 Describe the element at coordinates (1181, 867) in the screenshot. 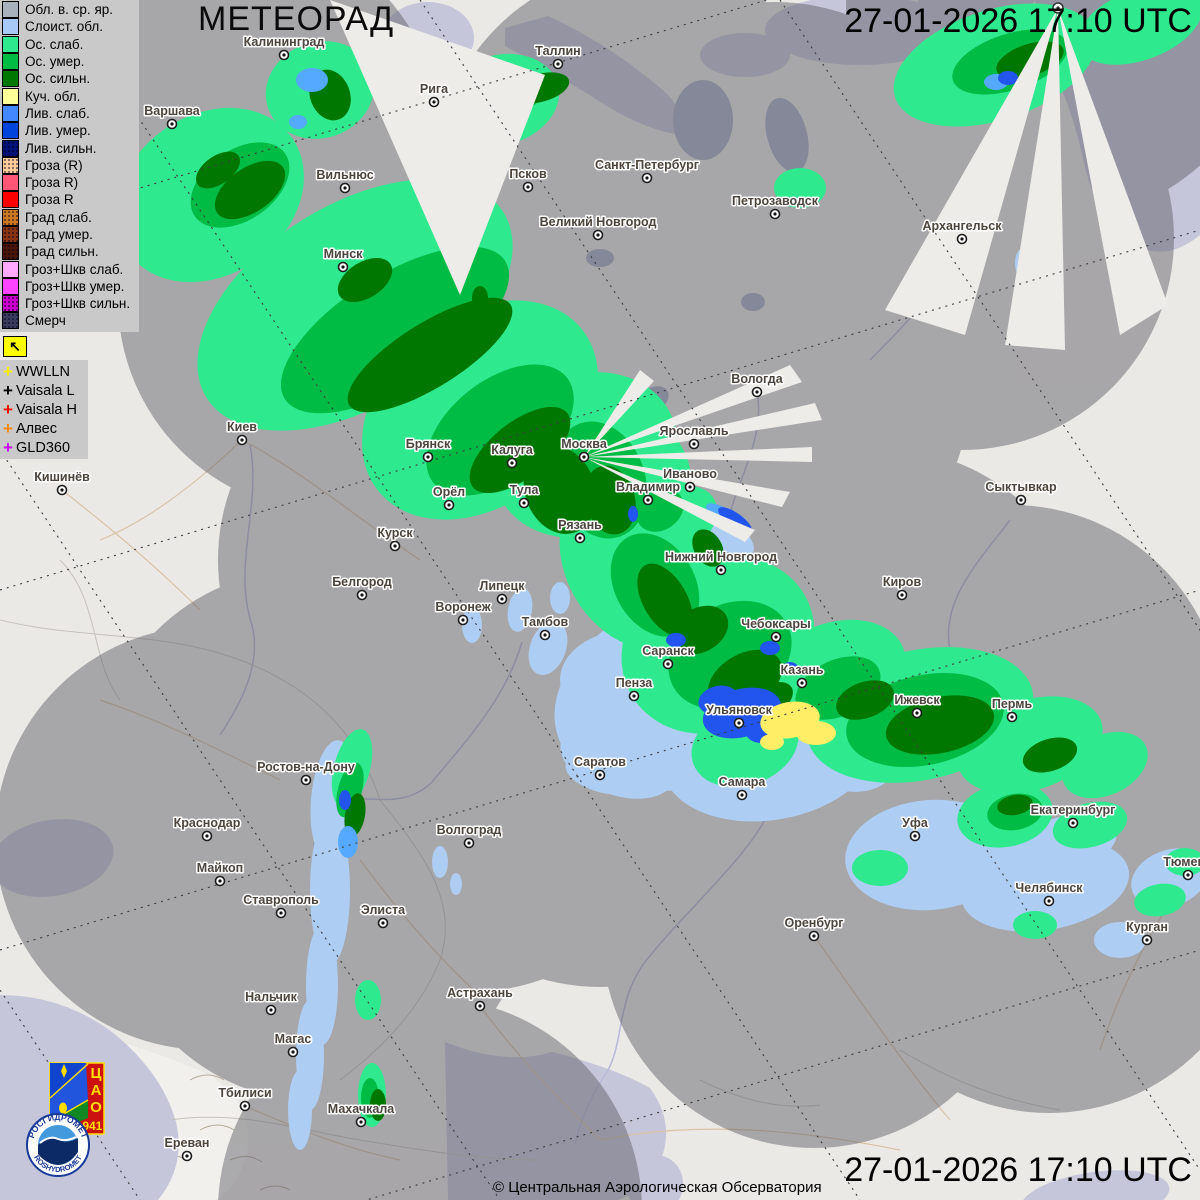

I see `city-marker: Тюмень` at that location.